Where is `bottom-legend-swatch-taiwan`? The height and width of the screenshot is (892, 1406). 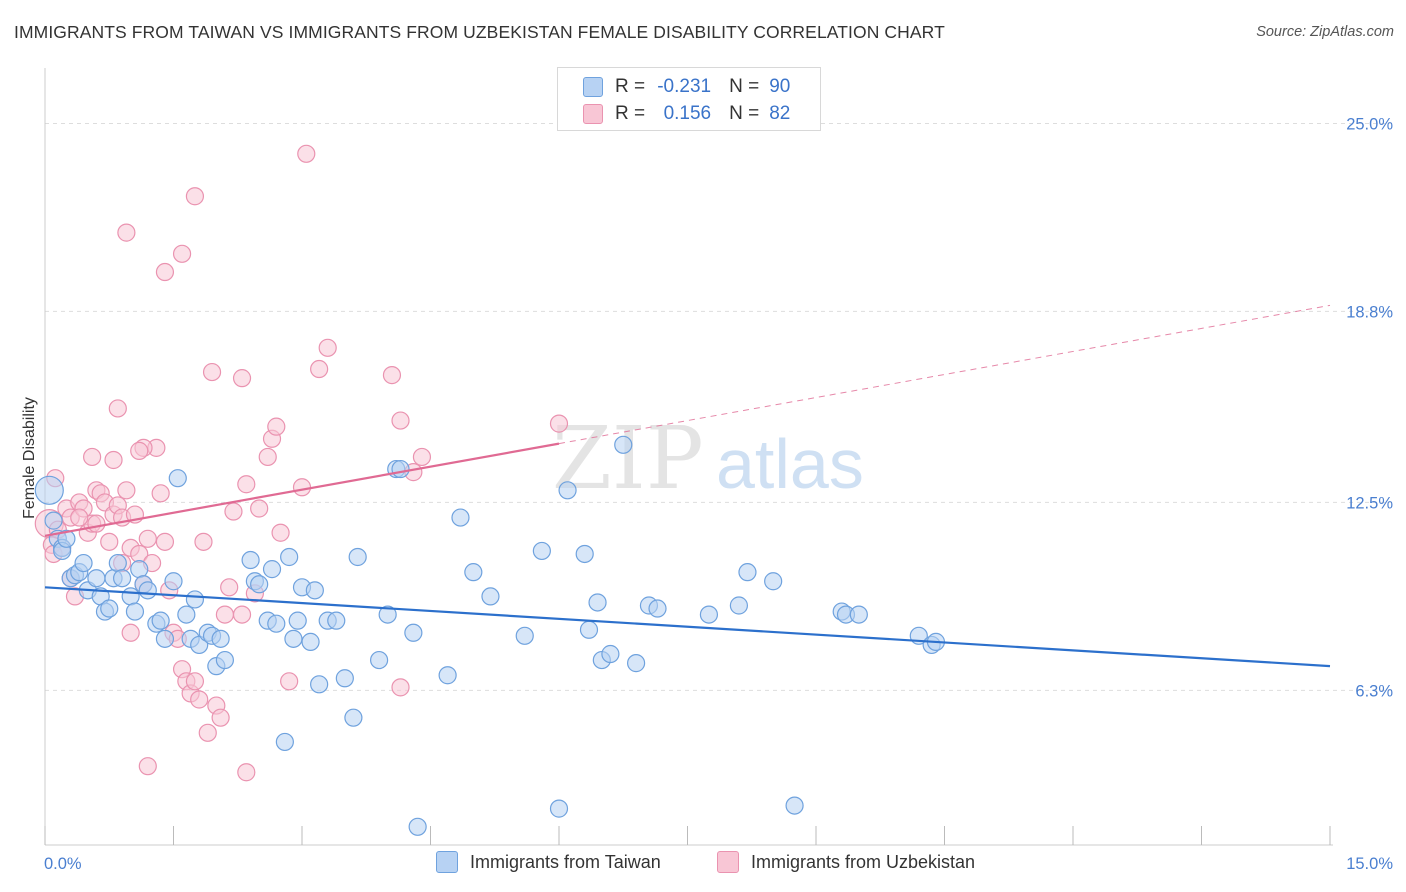 bottom-legend-swatch-taiwan is located at coordinates (447, 862).